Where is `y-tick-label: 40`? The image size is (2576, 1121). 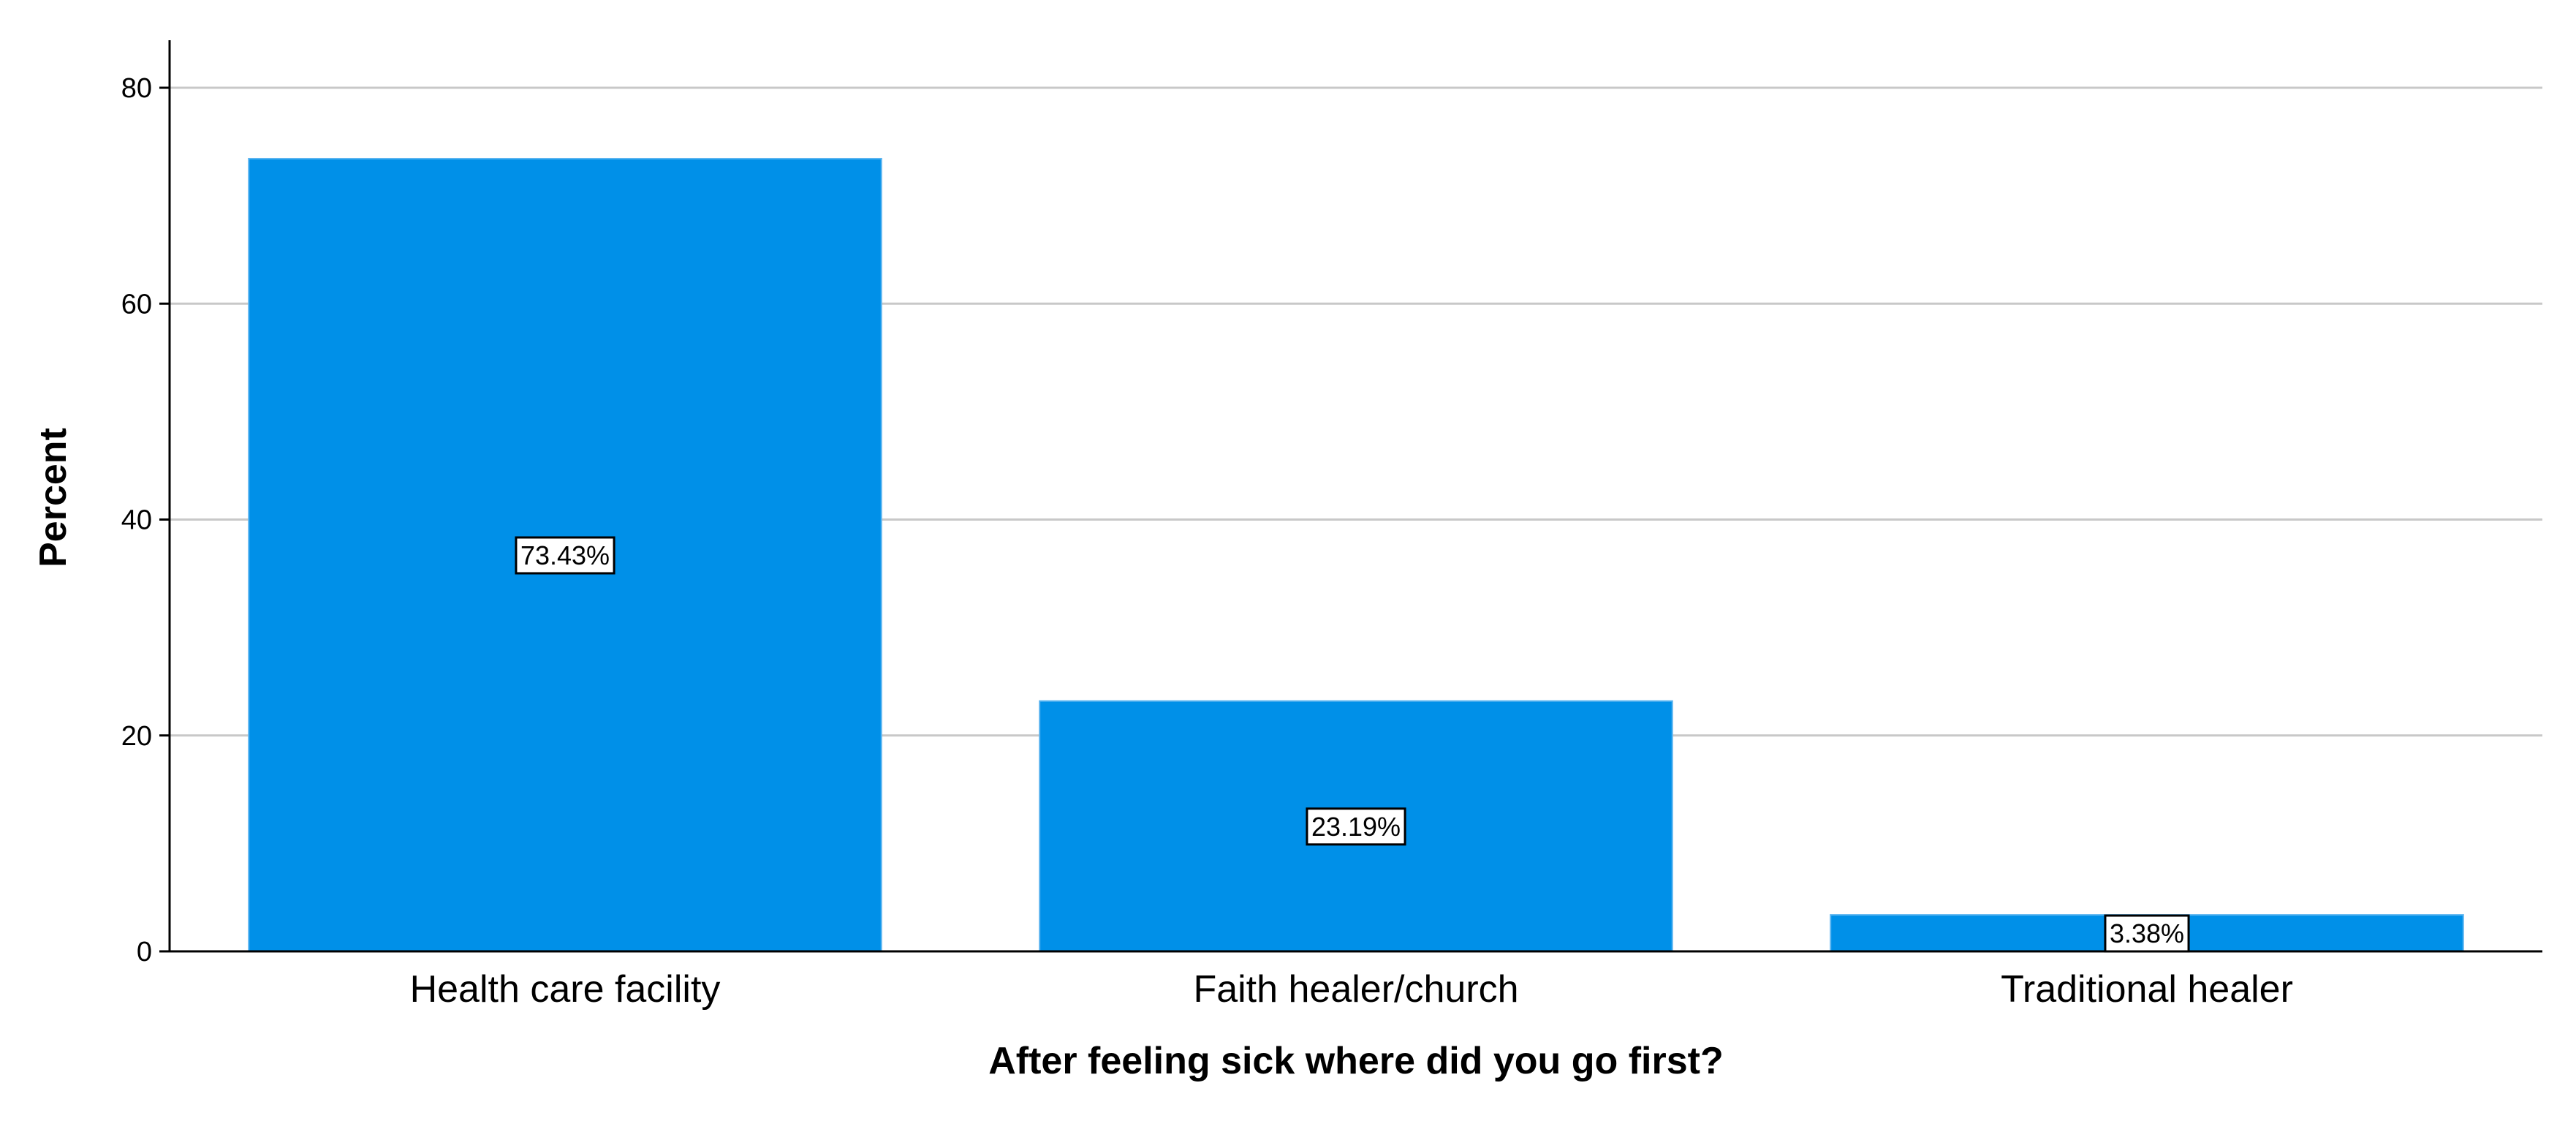 y-tick-label: 40 is located at coordinates (136, 521).